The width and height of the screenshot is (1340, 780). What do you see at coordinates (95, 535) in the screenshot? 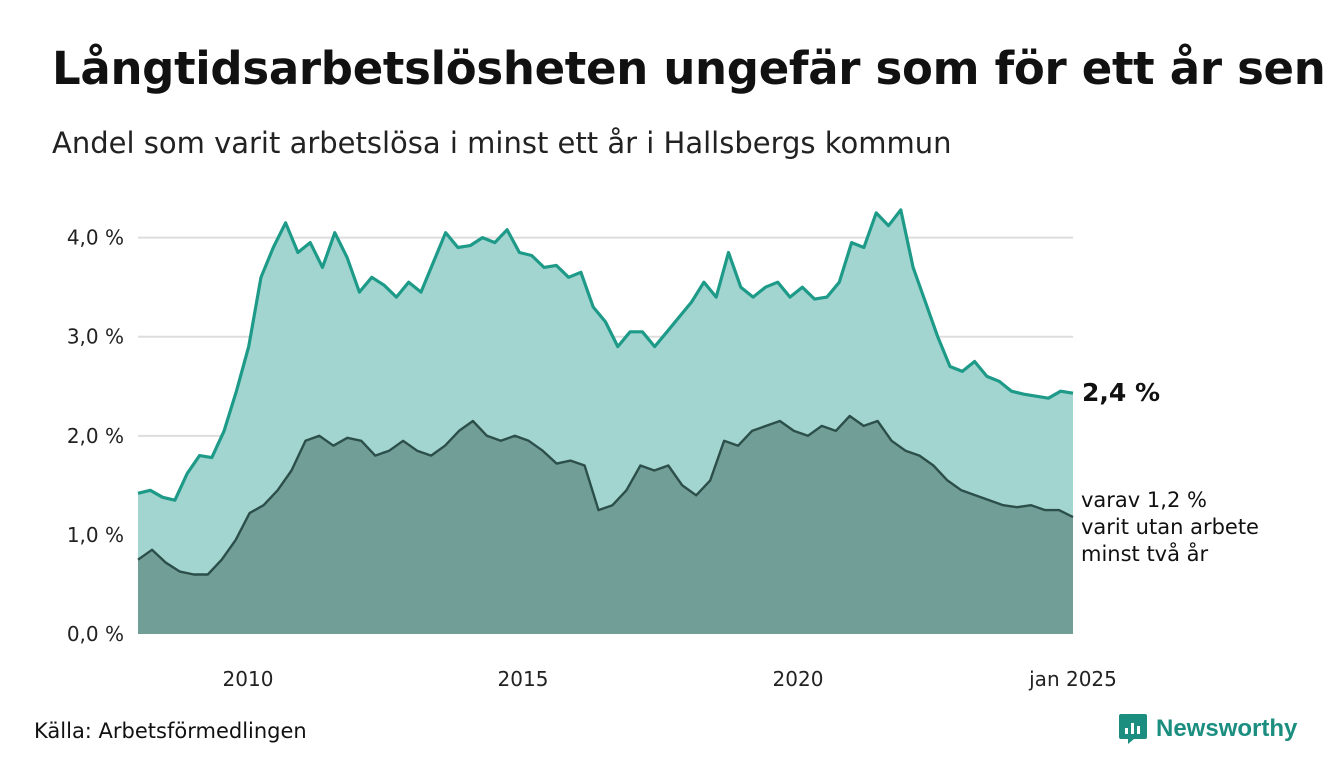
I see `y-tick-label: 1,0 %` at bounding box center [95, 535].